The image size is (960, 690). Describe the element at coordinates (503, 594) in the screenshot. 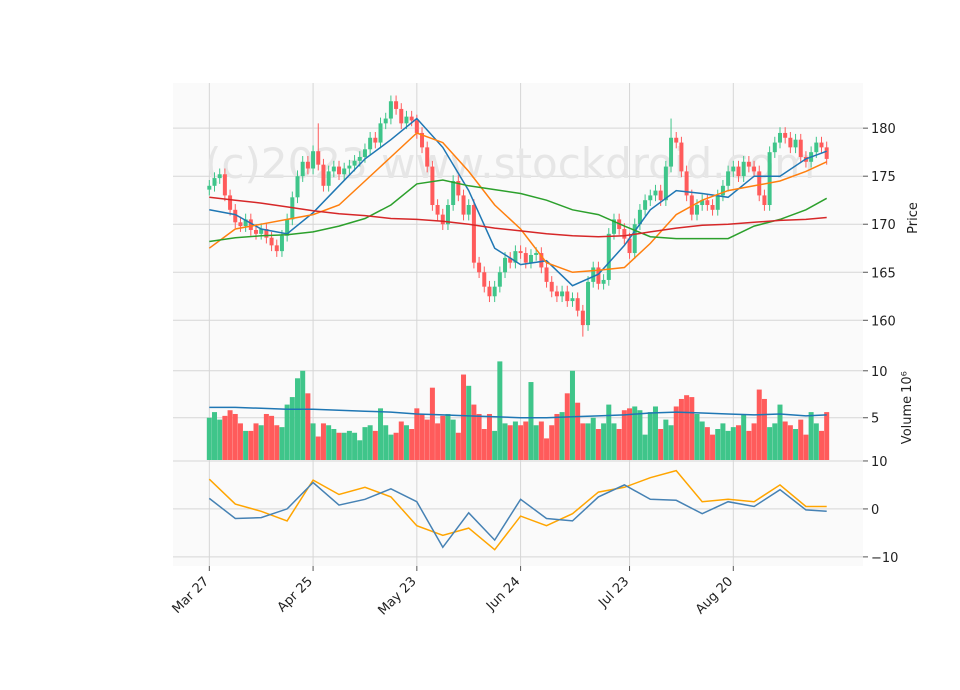

I see `x-tick-label: Jun 24` at that location.